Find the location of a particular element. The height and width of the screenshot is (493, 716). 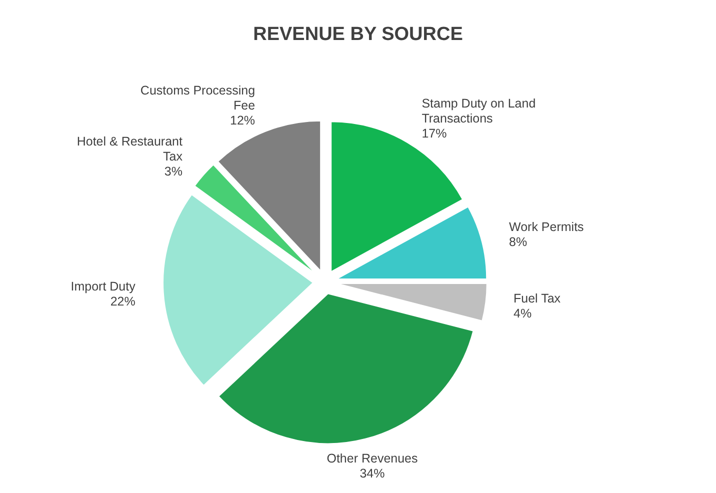

data-label: 17% is located at coordinates (434, 133).